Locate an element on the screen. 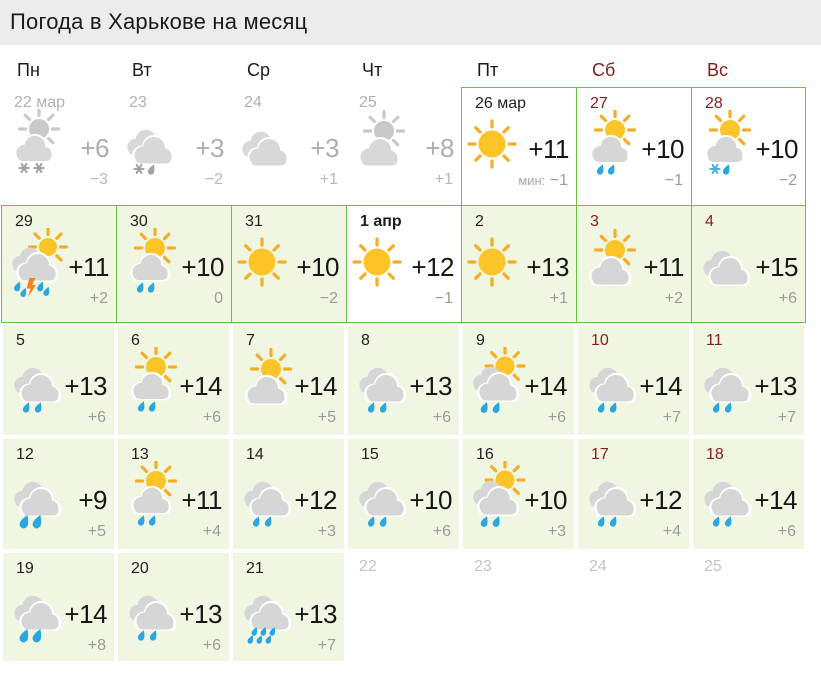  day-number: 6 is located at coordinates (135, 340).